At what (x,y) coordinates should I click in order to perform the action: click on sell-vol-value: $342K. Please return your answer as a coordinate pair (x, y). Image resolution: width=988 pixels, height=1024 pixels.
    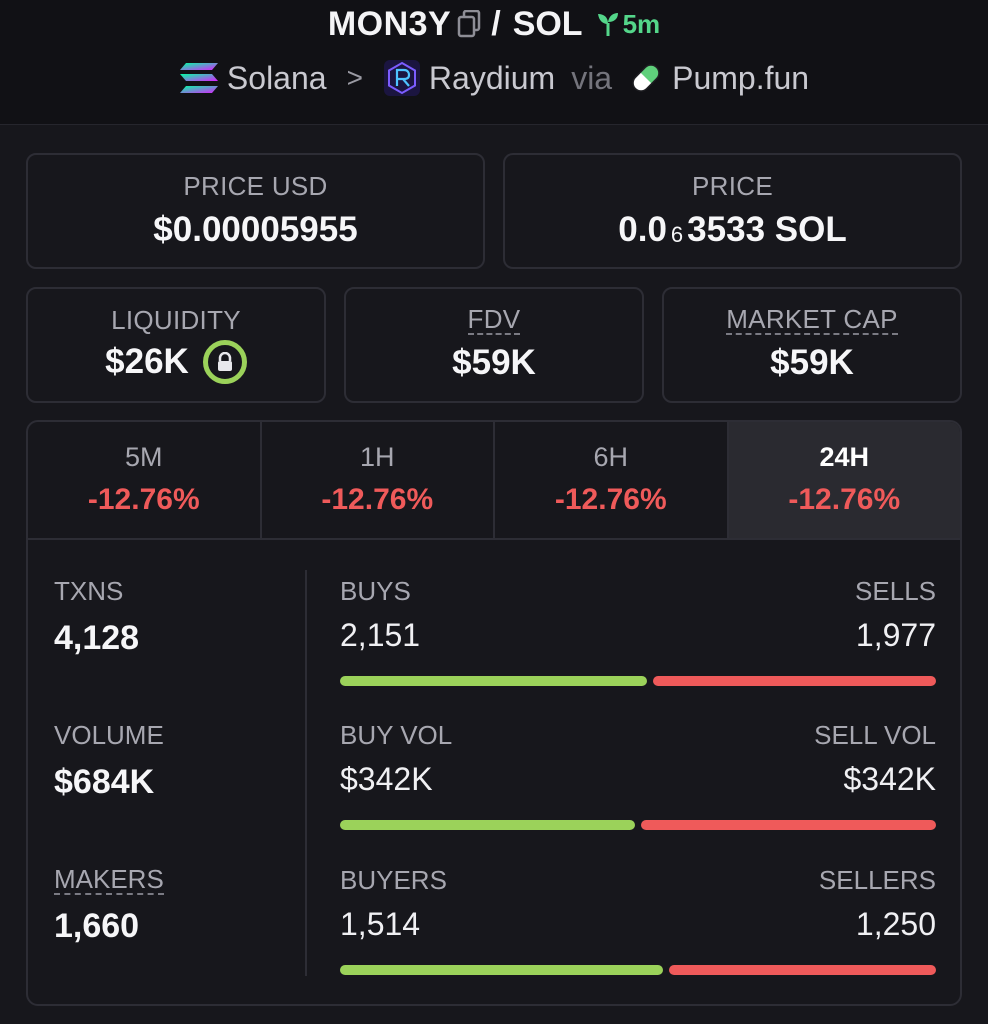
    Looking at the image, I should click on (889, 779).